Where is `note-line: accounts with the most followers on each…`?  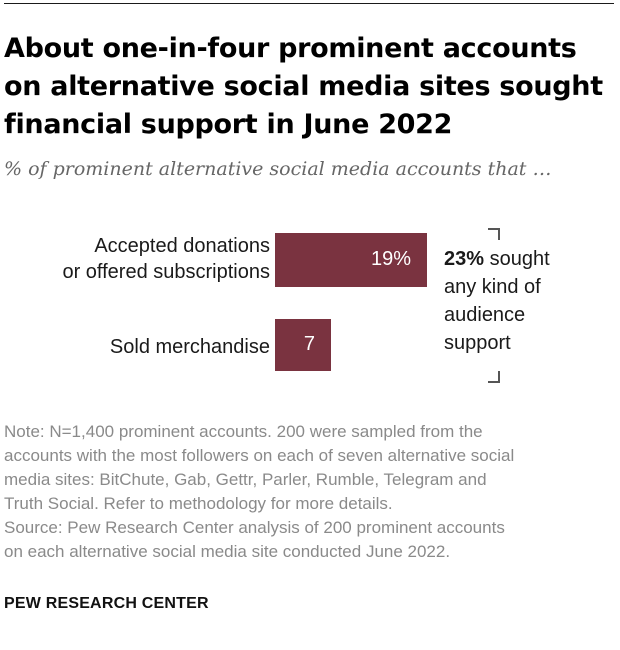 note-line: accounts with the most followers on each… is located at coordinates (259, 455).